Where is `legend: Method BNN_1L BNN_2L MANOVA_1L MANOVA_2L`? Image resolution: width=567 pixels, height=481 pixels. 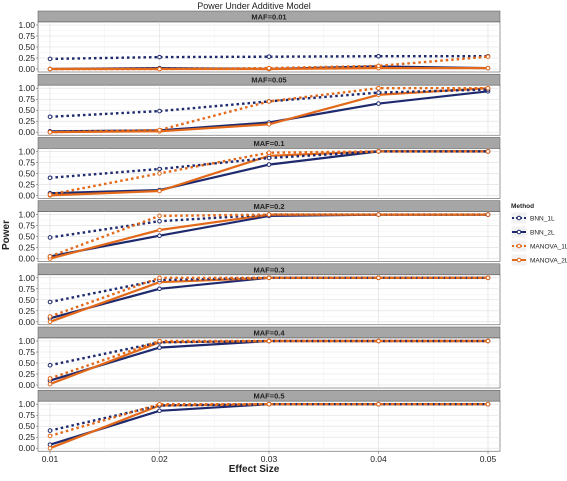 legend: Method BNN_1L BNN_2L MANOVA_1L MANOVA_2L is located at coordinates (538, 235).